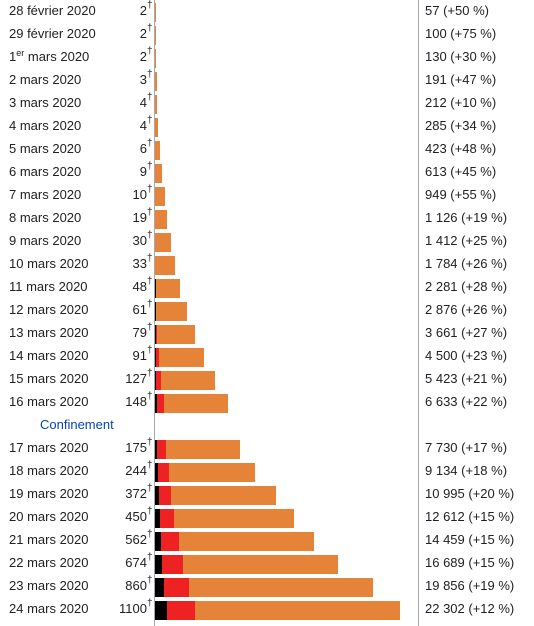 The image size is (534, 626). What do you see at coordinates (143, 102) in the screenshot?
I see `deaths-label: 4` at bounding box center [143, 102].